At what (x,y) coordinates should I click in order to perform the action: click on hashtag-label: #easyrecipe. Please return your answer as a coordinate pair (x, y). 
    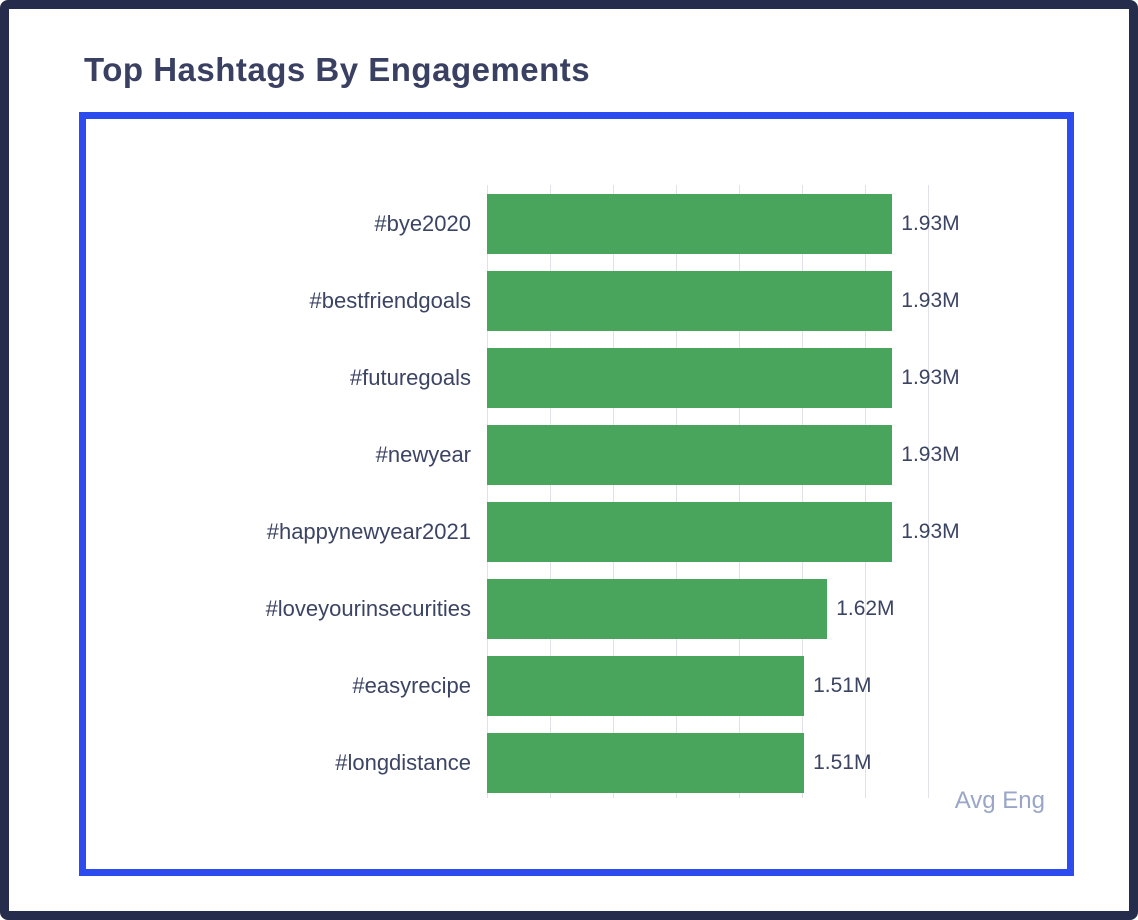
    Looking at the image, I should click on (411, 685).